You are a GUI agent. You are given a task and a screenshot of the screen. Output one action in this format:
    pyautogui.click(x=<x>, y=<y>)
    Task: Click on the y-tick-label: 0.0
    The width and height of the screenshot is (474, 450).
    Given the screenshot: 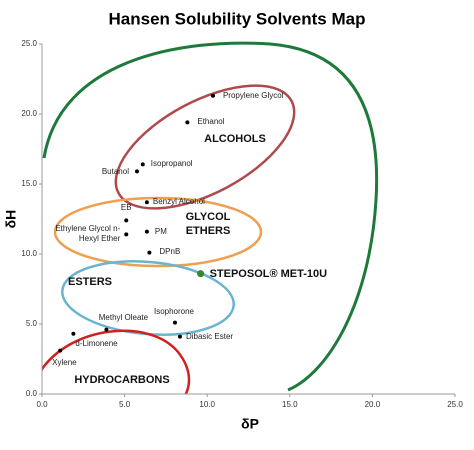 What is the action you would take?
    pyautogui.click(x=32, y=393)
    